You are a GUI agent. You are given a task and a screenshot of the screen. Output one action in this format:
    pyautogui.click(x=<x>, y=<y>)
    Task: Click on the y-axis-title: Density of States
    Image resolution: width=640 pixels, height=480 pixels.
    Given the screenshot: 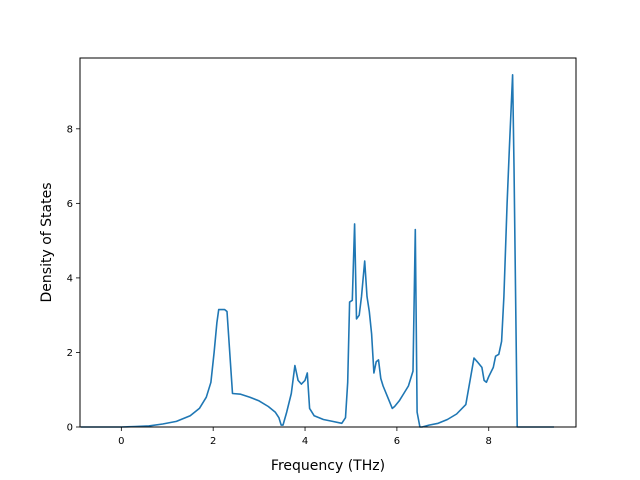 What is the action you would take?
    pyautogui.click(x=47, y=243)
    